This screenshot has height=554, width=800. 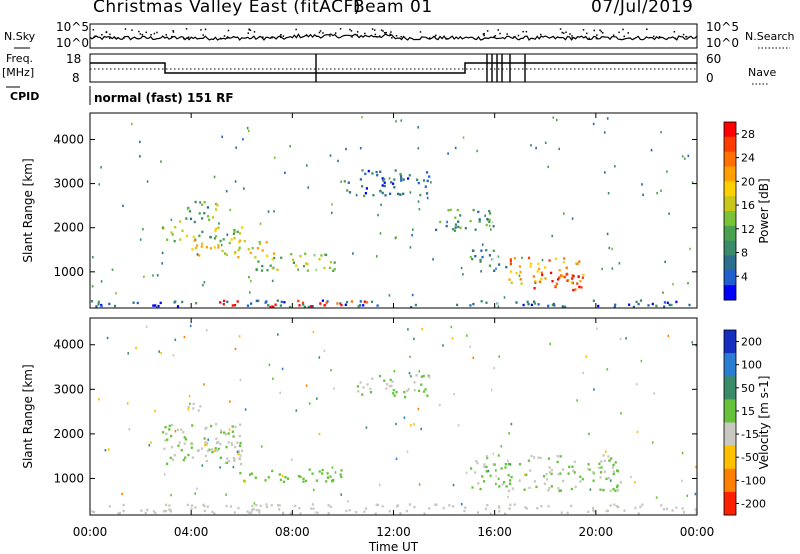 What do you see at coordinates (748, 388) in the screenshot?
I see `colorbar-tick-label: 50` at bounding box center [748, 388].